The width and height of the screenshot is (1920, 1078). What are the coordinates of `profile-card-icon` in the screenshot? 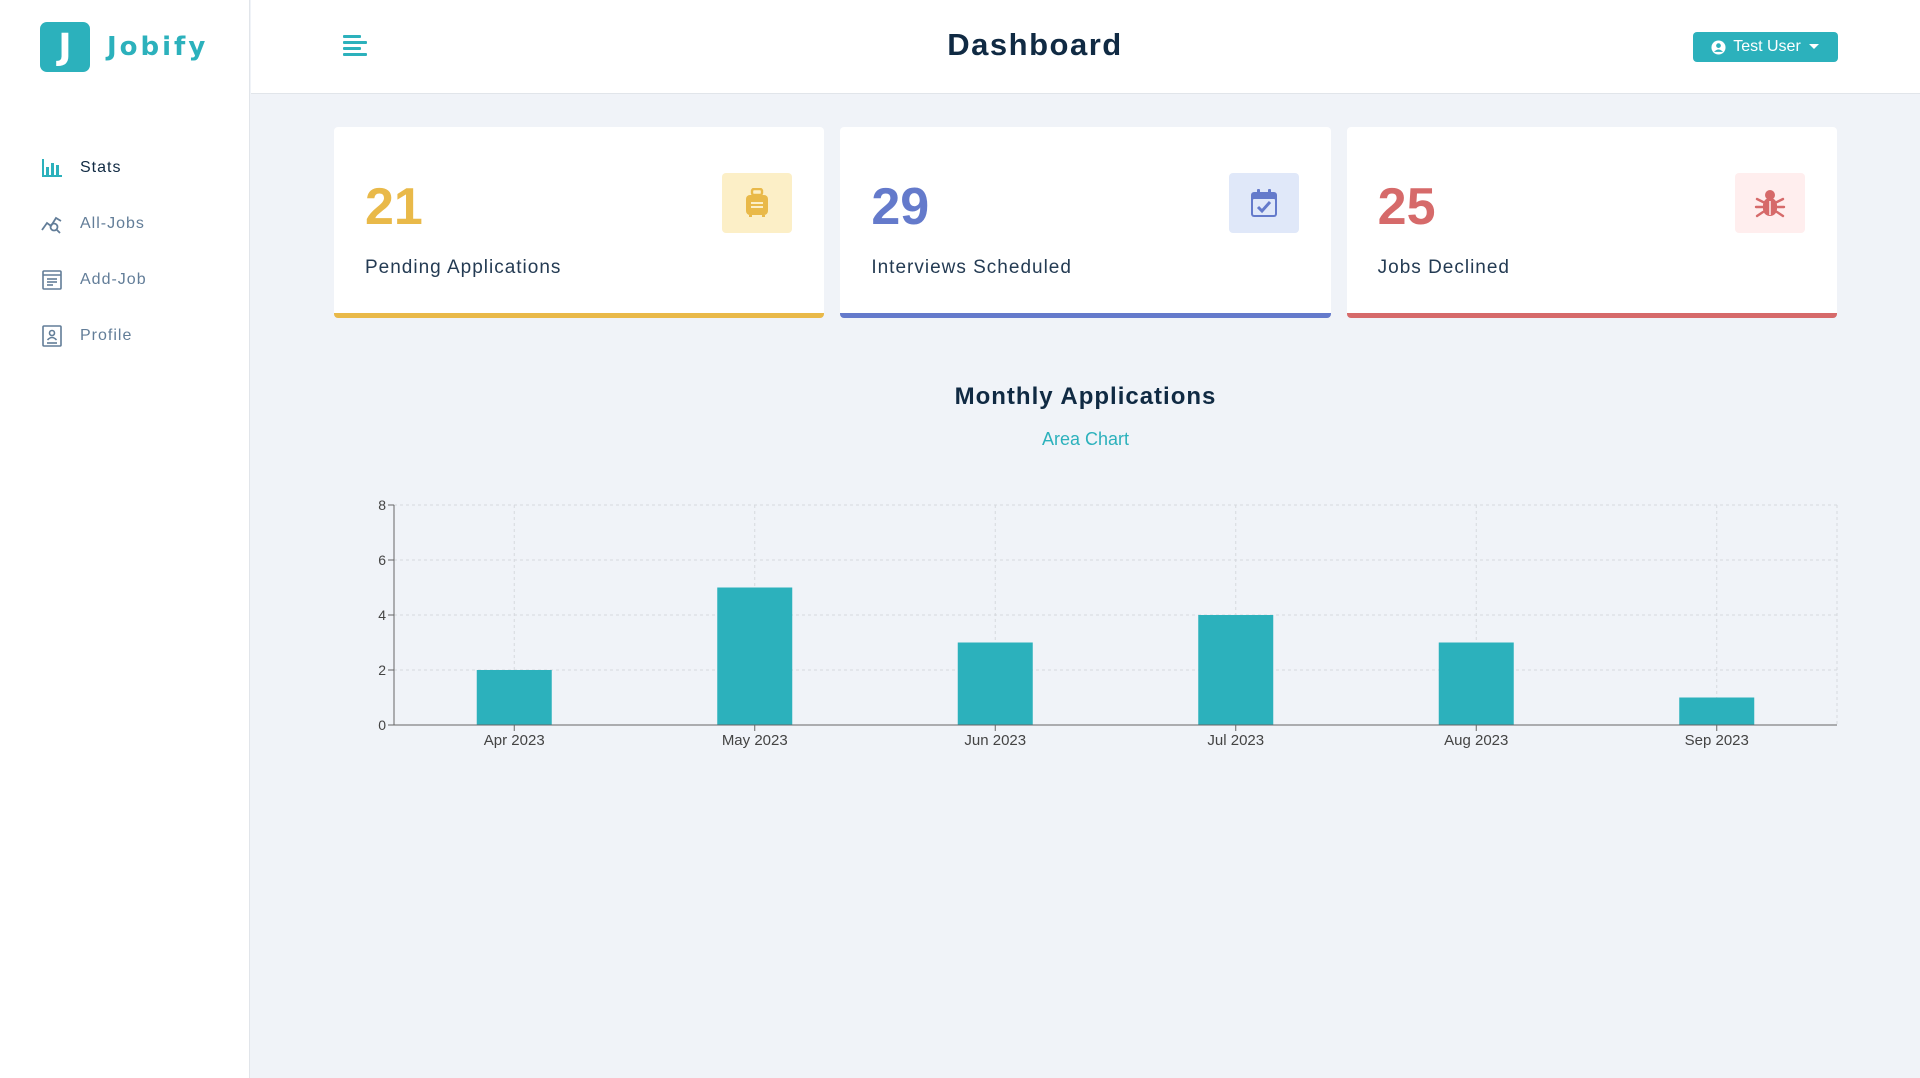 It's located at (52, 336).